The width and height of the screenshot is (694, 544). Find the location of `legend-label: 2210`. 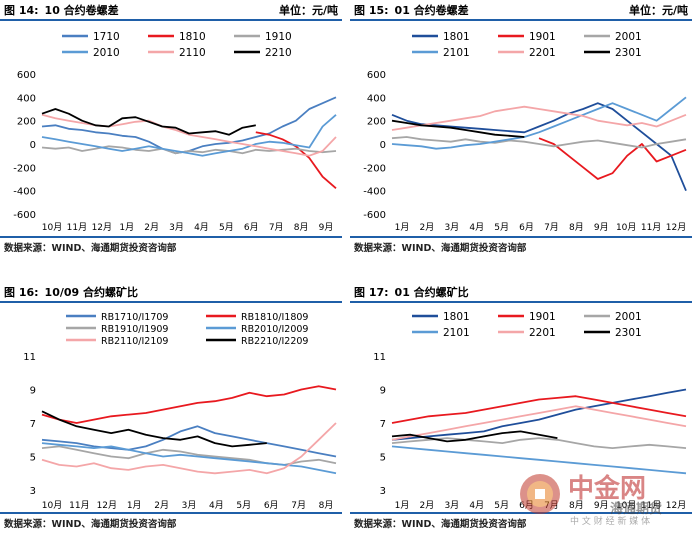

legend-label: 2210 is located at coordinates (278, 53).